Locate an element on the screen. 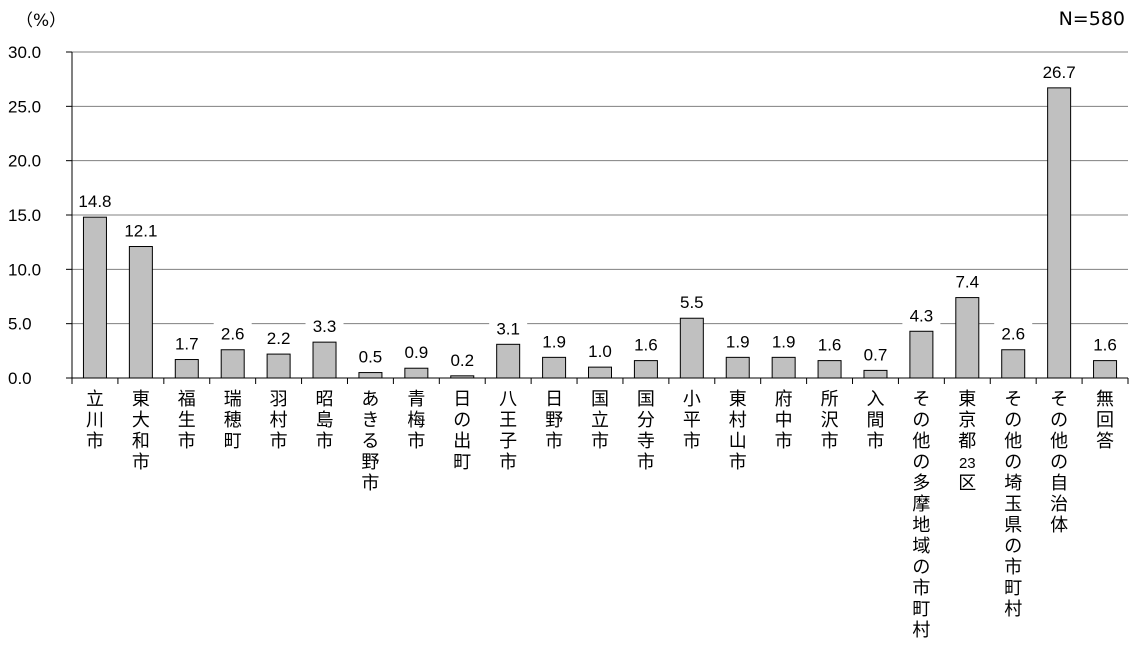 Image resolution: width=1131 pixels, height=651 pixels. y-tick-label: 25.0 is located at coordinates (24, 106).